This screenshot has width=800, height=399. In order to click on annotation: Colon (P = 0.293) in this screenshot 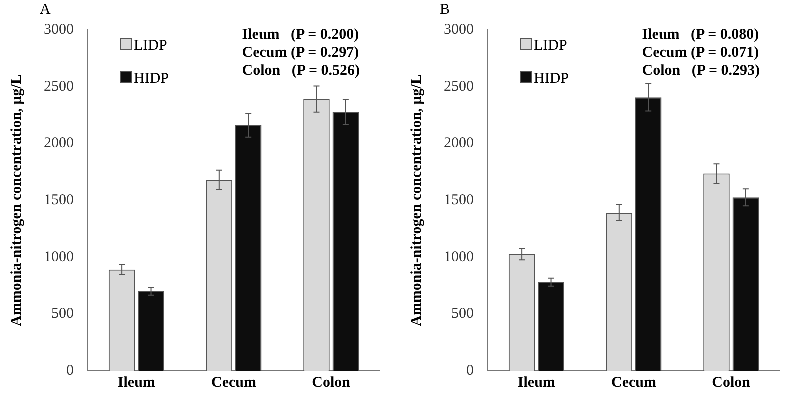, I will do `click(701, 71)`.